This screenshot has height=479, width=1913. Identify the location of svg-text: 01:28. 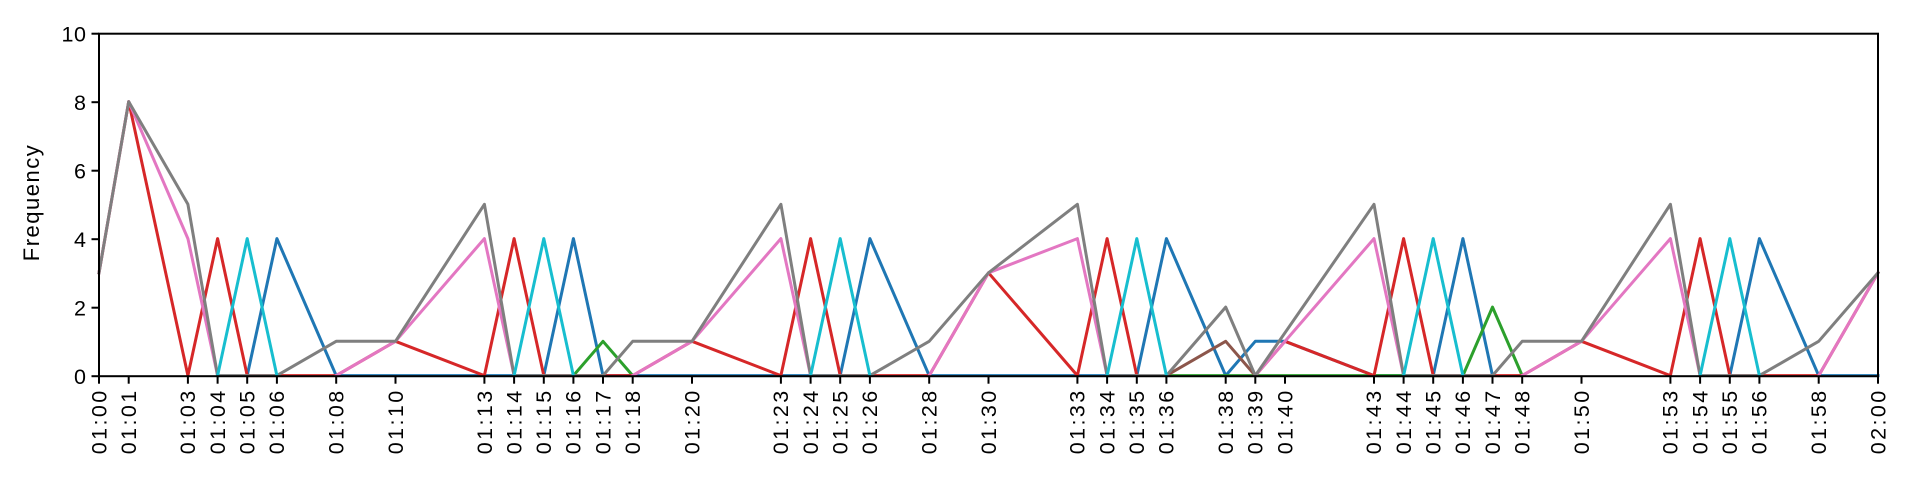
(930, 421).